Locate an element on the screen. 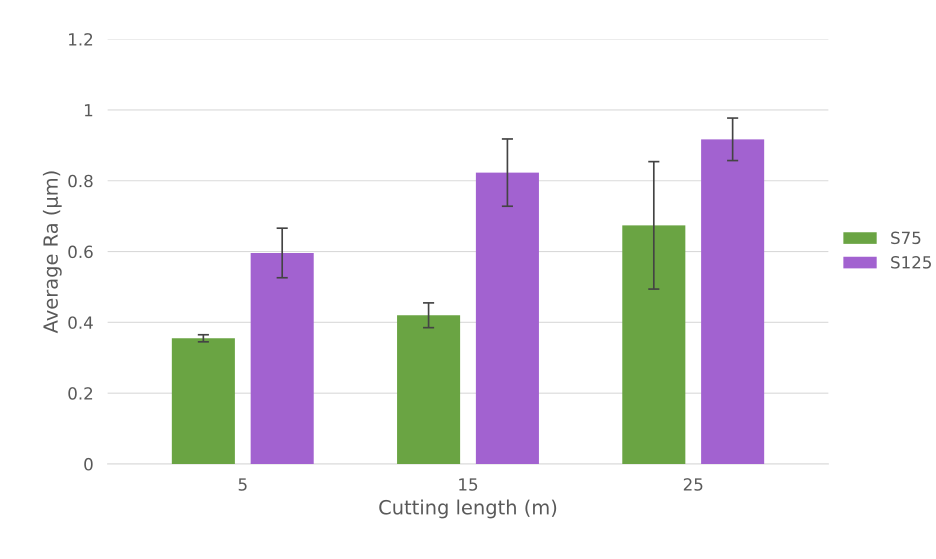 The image size is (936, 559). legend-label: S75 is located at coordinates (905, 238).